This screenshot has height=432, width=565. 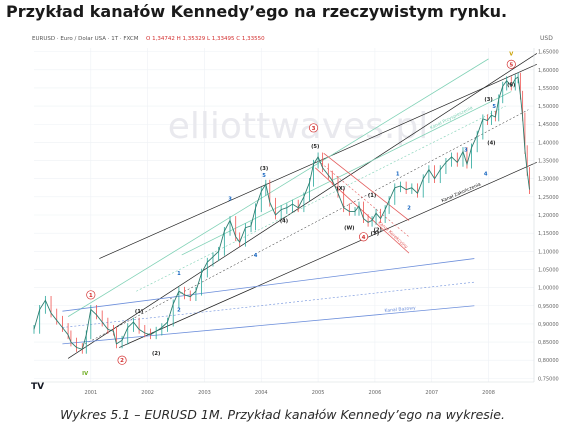 I want to click on y-tick-label: 1,05000, so click(x=548, y=270).